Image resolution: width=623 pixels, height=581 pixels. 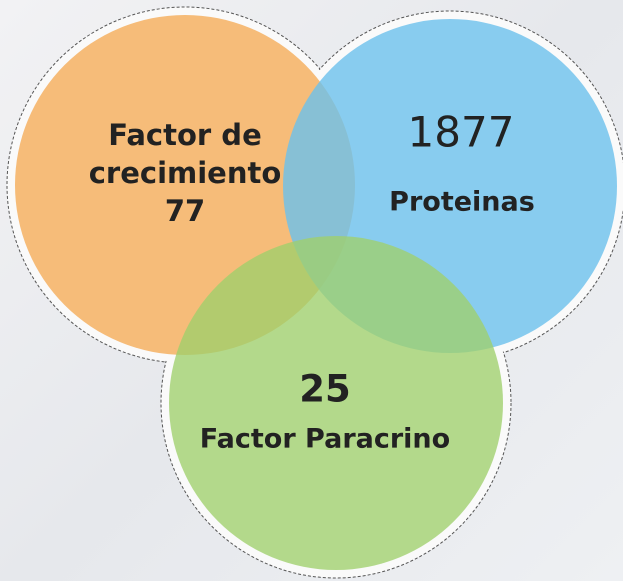 I want to click on label: crecimiento, so click(x=185, y=173).